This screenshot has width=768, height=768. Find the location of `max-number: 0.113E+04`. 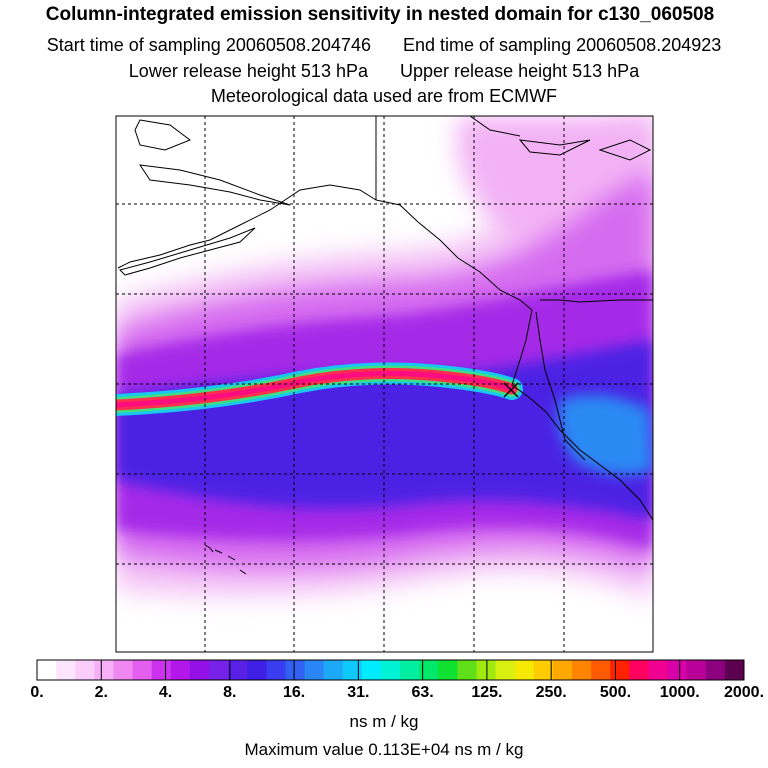

max-number: 0.113E+04 is located at coordinates (409, 749).